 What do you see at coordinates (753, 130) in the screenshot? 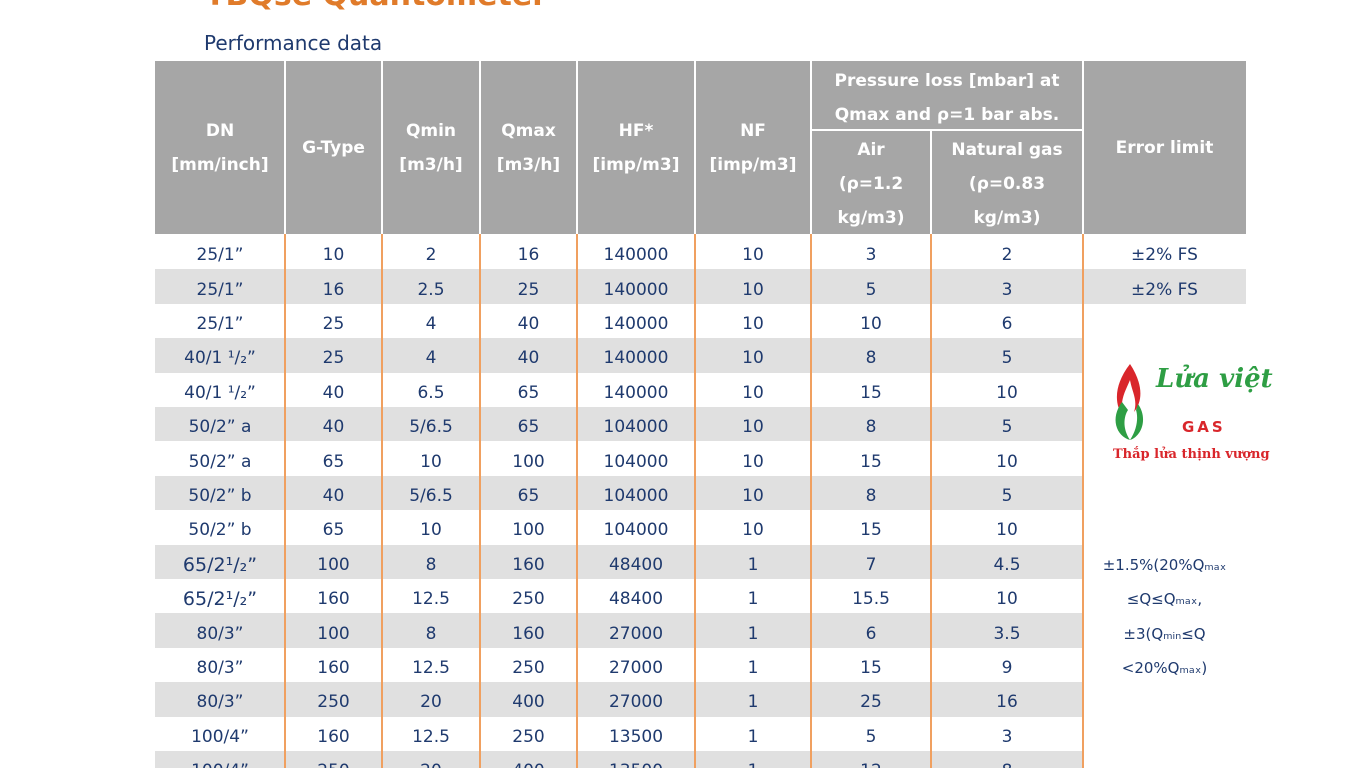
I see `column-header: NF` at bounding box center [753, 130].